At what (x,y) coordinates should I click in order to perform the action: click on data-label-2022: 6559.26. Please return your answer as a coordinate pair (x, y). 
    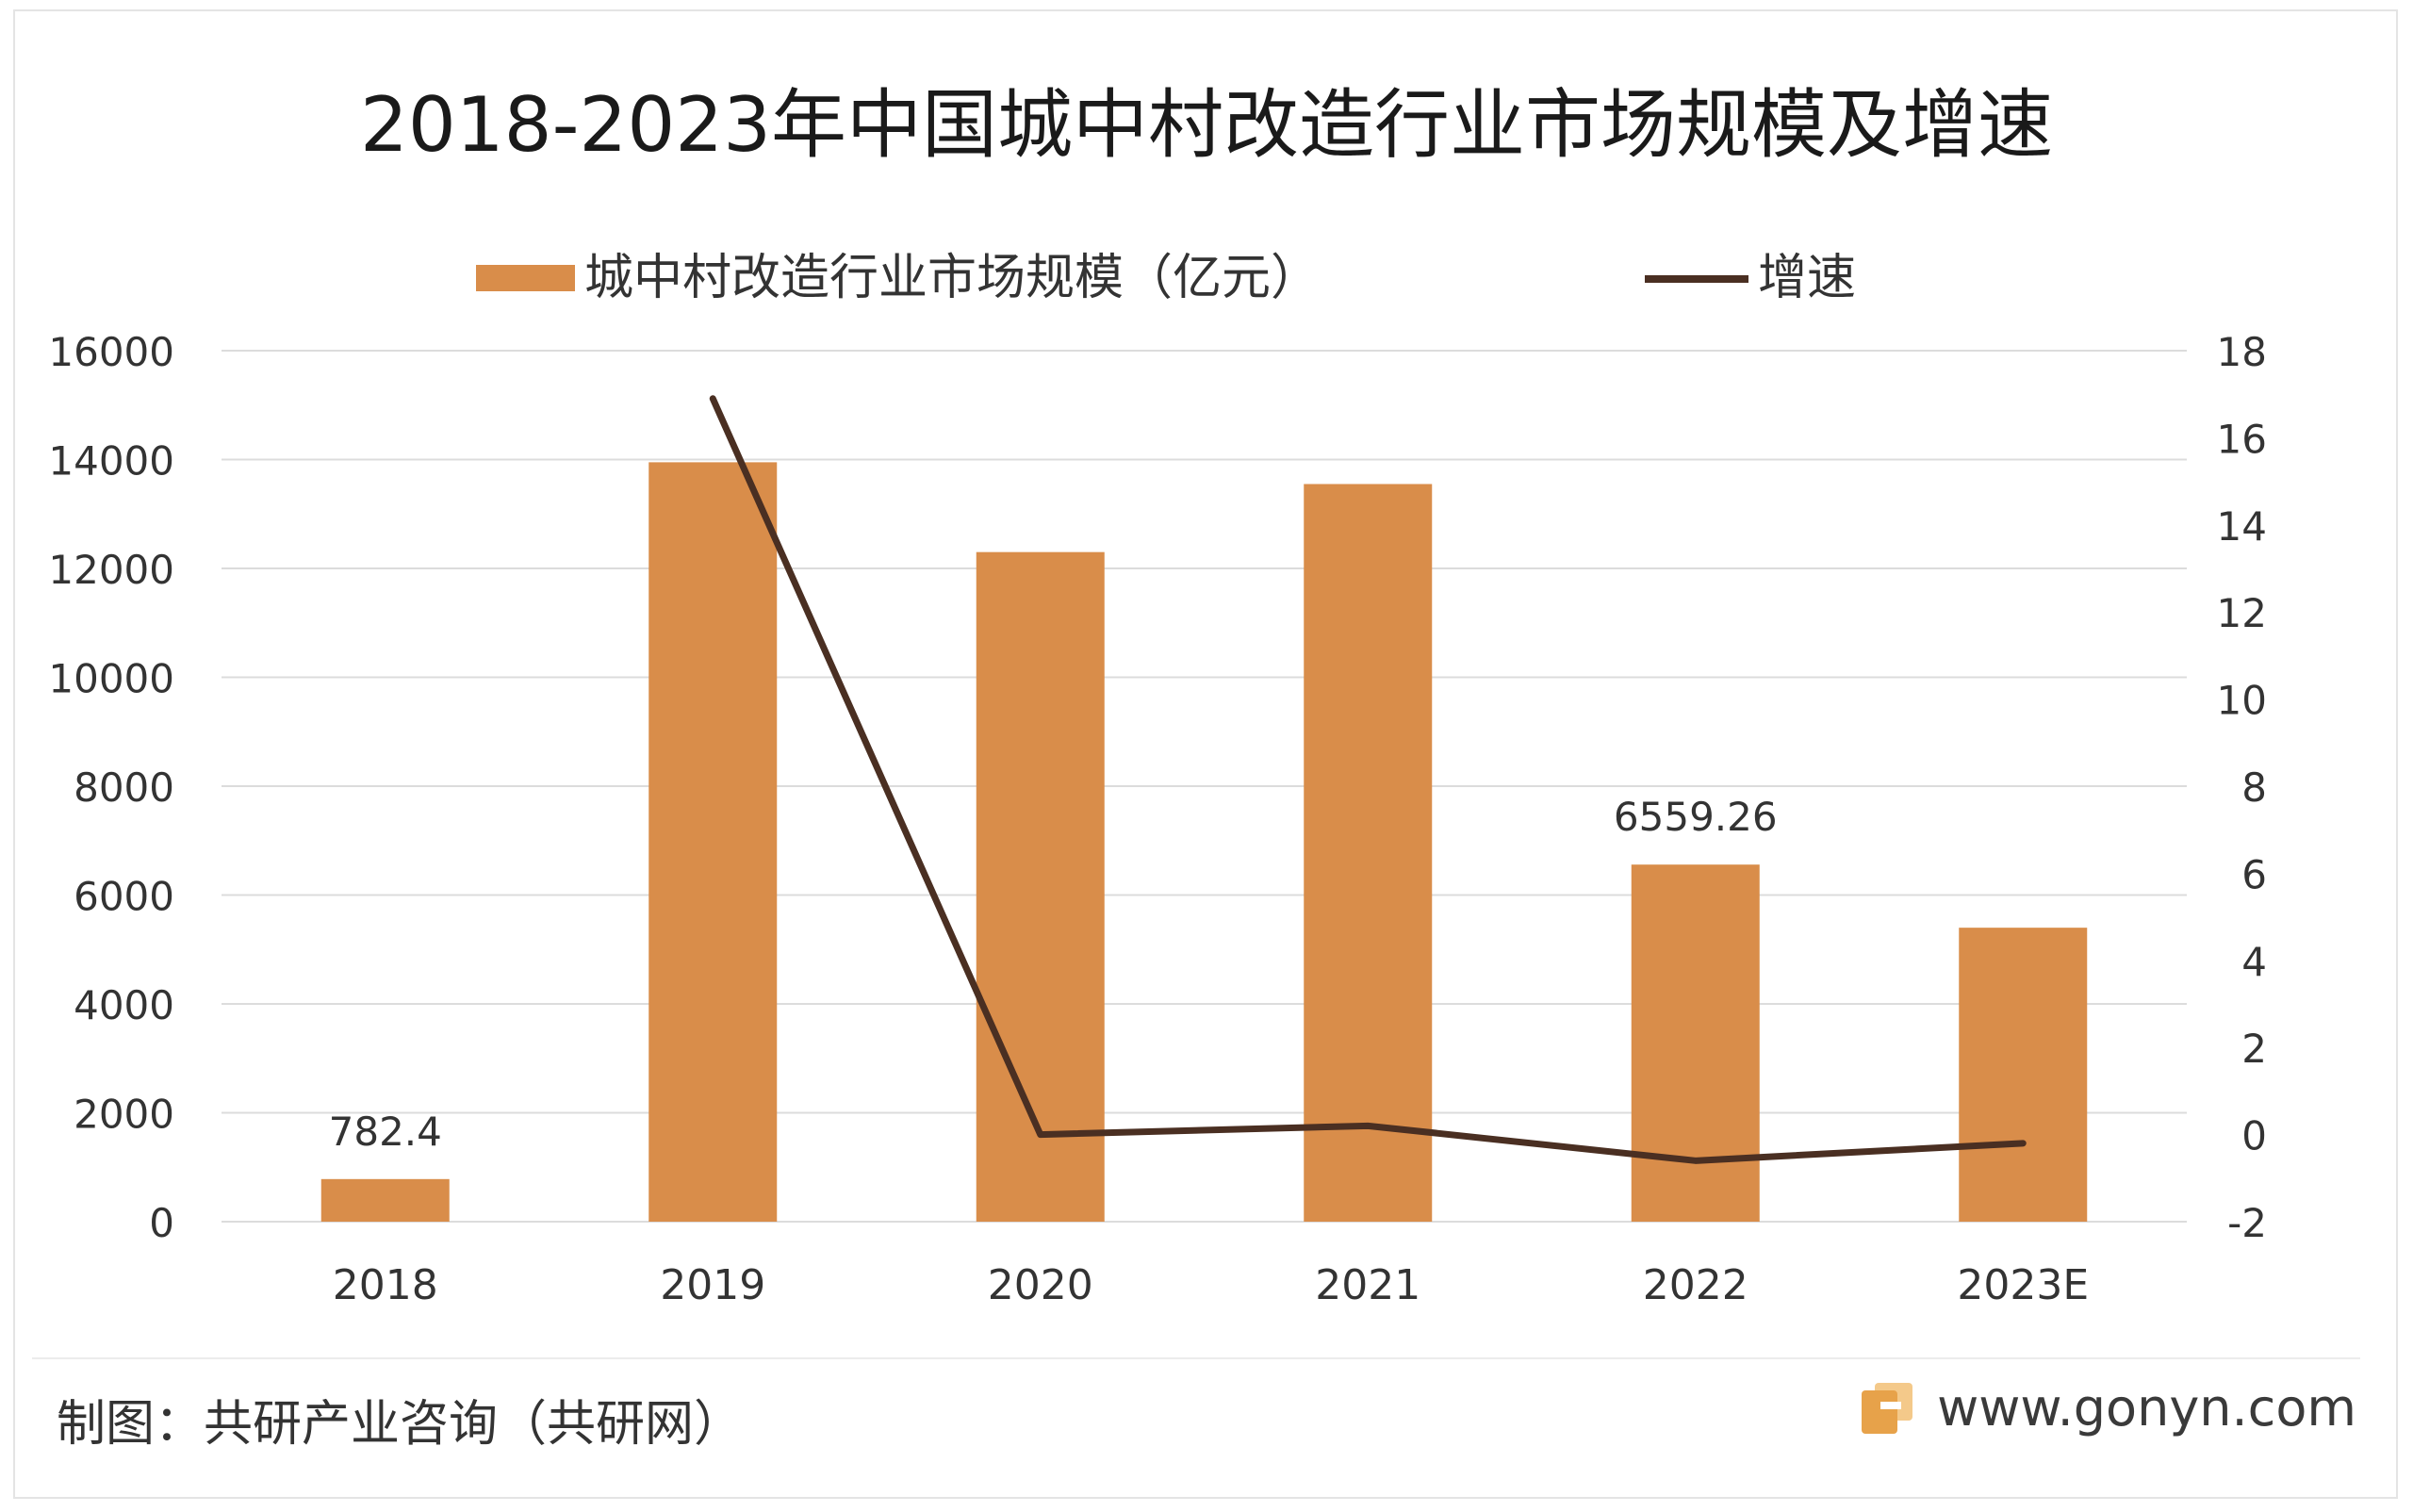
    Looking at the image, I should click on (1696, 817).